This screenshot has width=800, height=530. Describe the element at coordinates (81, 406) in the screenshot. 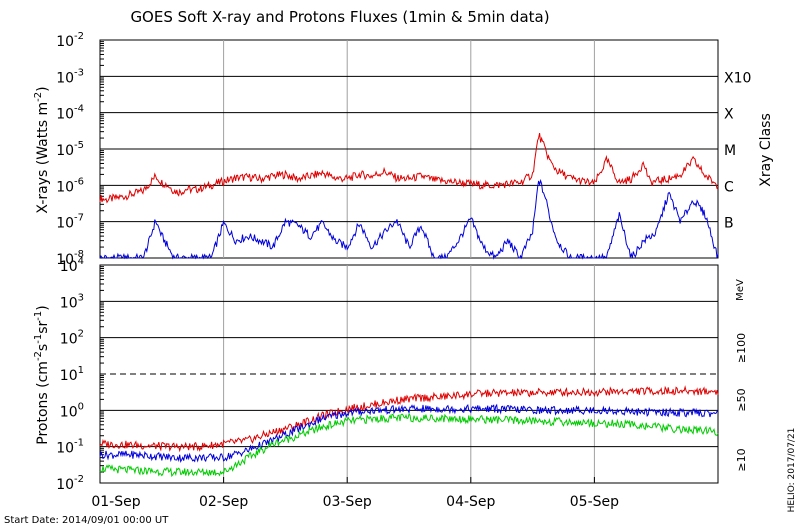

I see `y-tick-exponent: 0` at that location.